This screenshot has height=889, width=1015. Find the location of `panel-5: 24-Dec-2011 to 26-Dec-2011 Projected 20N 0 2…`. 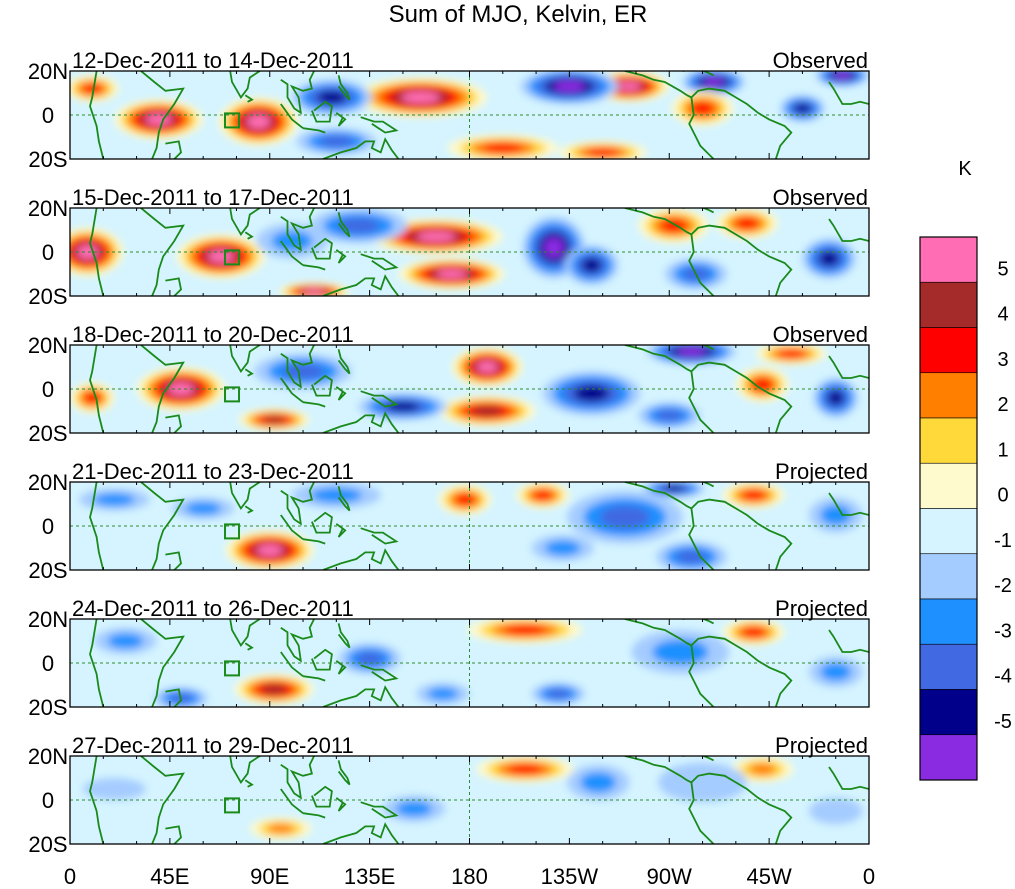

panel-5: 24-Dec-2011 to 26-Dec-2011 Projected 20N 0 2… is located at coordinates (449, 658).